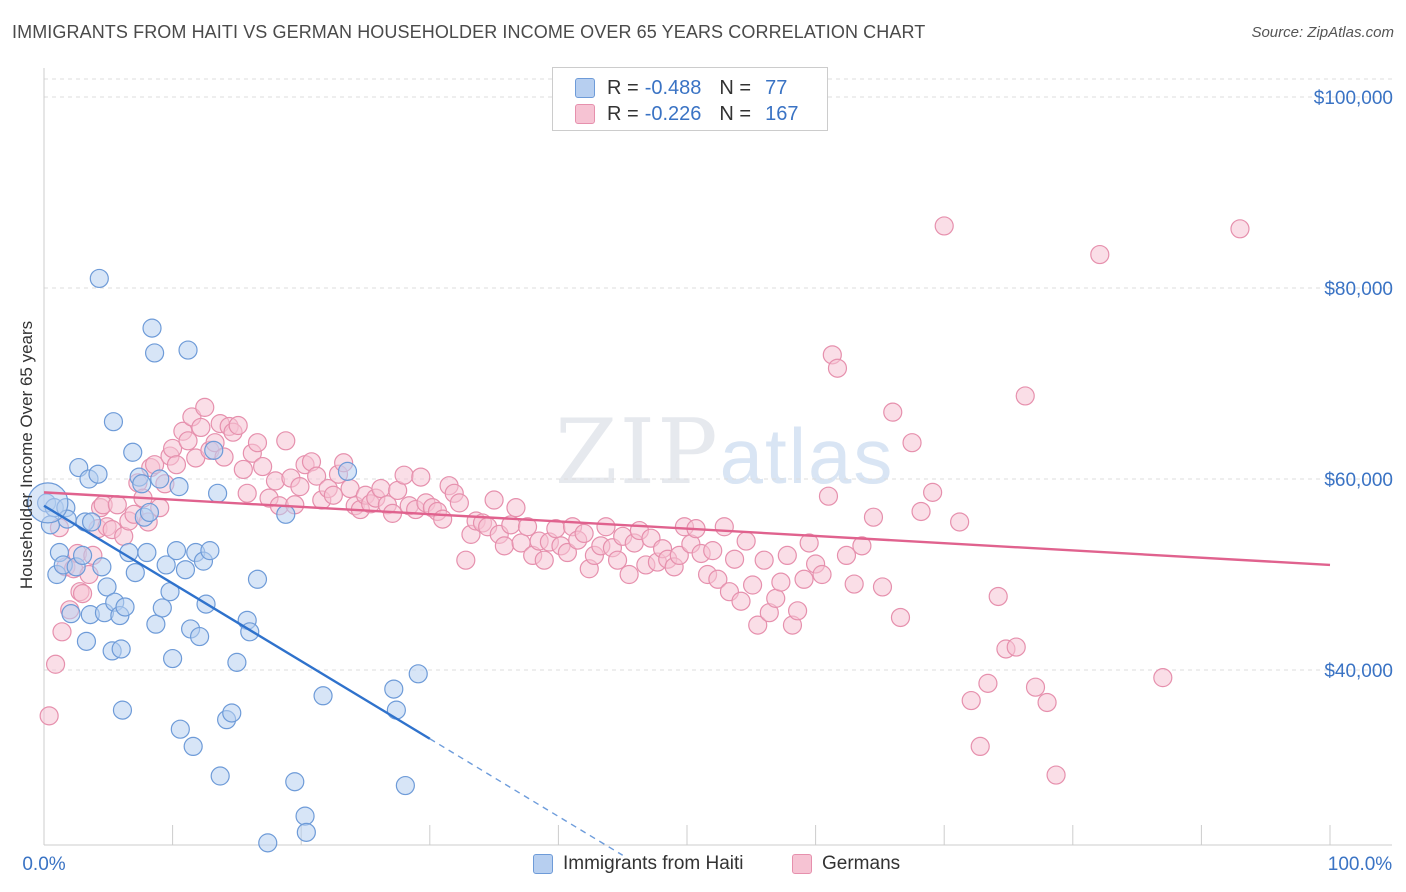  Describe the element at coordinates (1358, 671) in the screenshot. I see `y-tick-label: $40,000` at that location.